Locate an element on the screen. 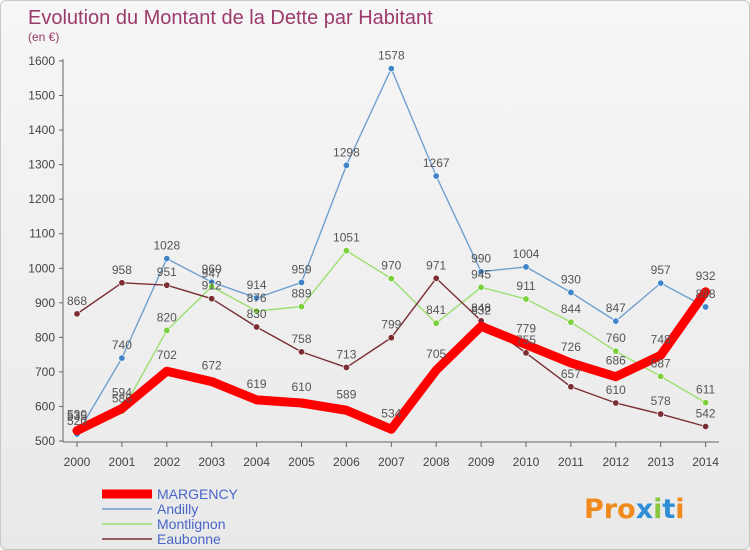 The height and width of the screenshot is (550, 750). data-label-andilly-2014: 888 is located at coordinates (706, 294).